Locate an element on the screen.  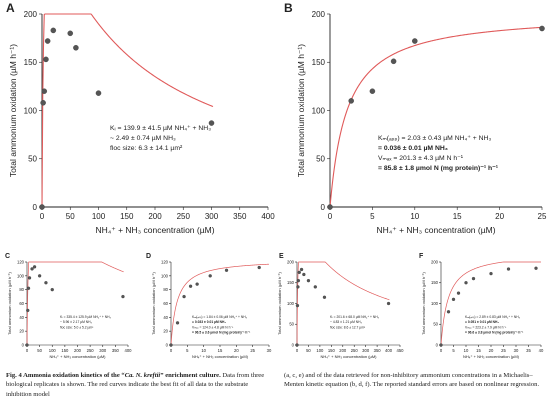
y-tick-label-d: 80 is located at coordinates (165, 289).